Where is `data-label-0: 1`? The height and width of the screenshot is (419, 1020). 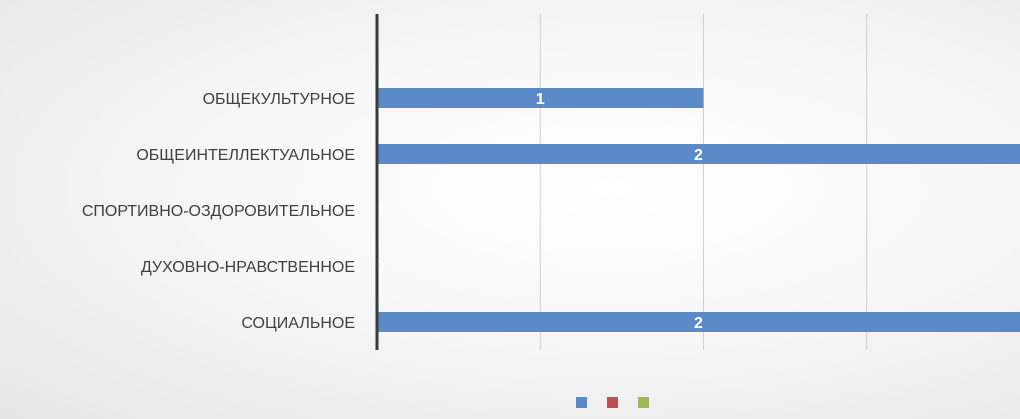 data-label-0: 1 is located at coordinates (540, 99).